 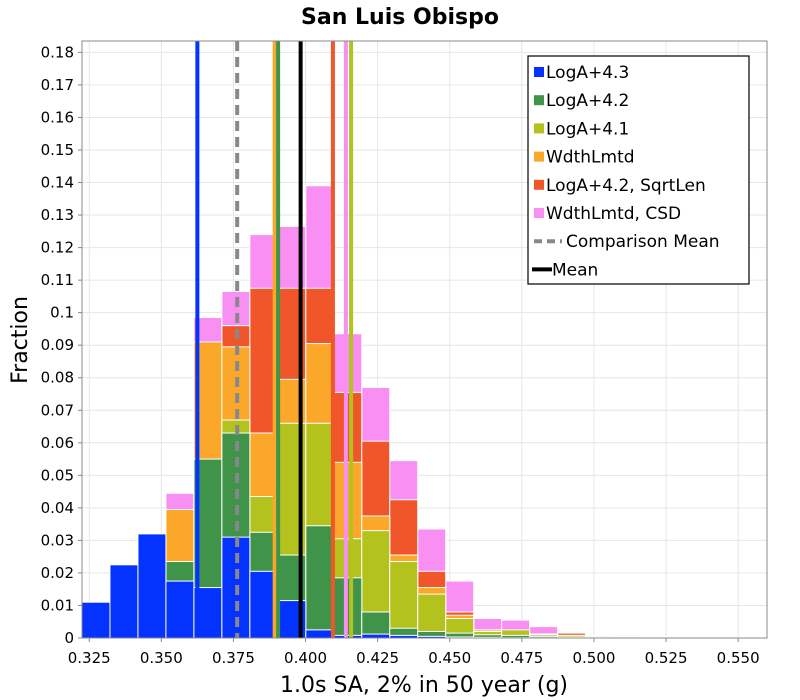 What do you see at coordinates (57, 117) in the screenshot?
I see `y-tick-label: 0.16` at bounding box center [57, 117].